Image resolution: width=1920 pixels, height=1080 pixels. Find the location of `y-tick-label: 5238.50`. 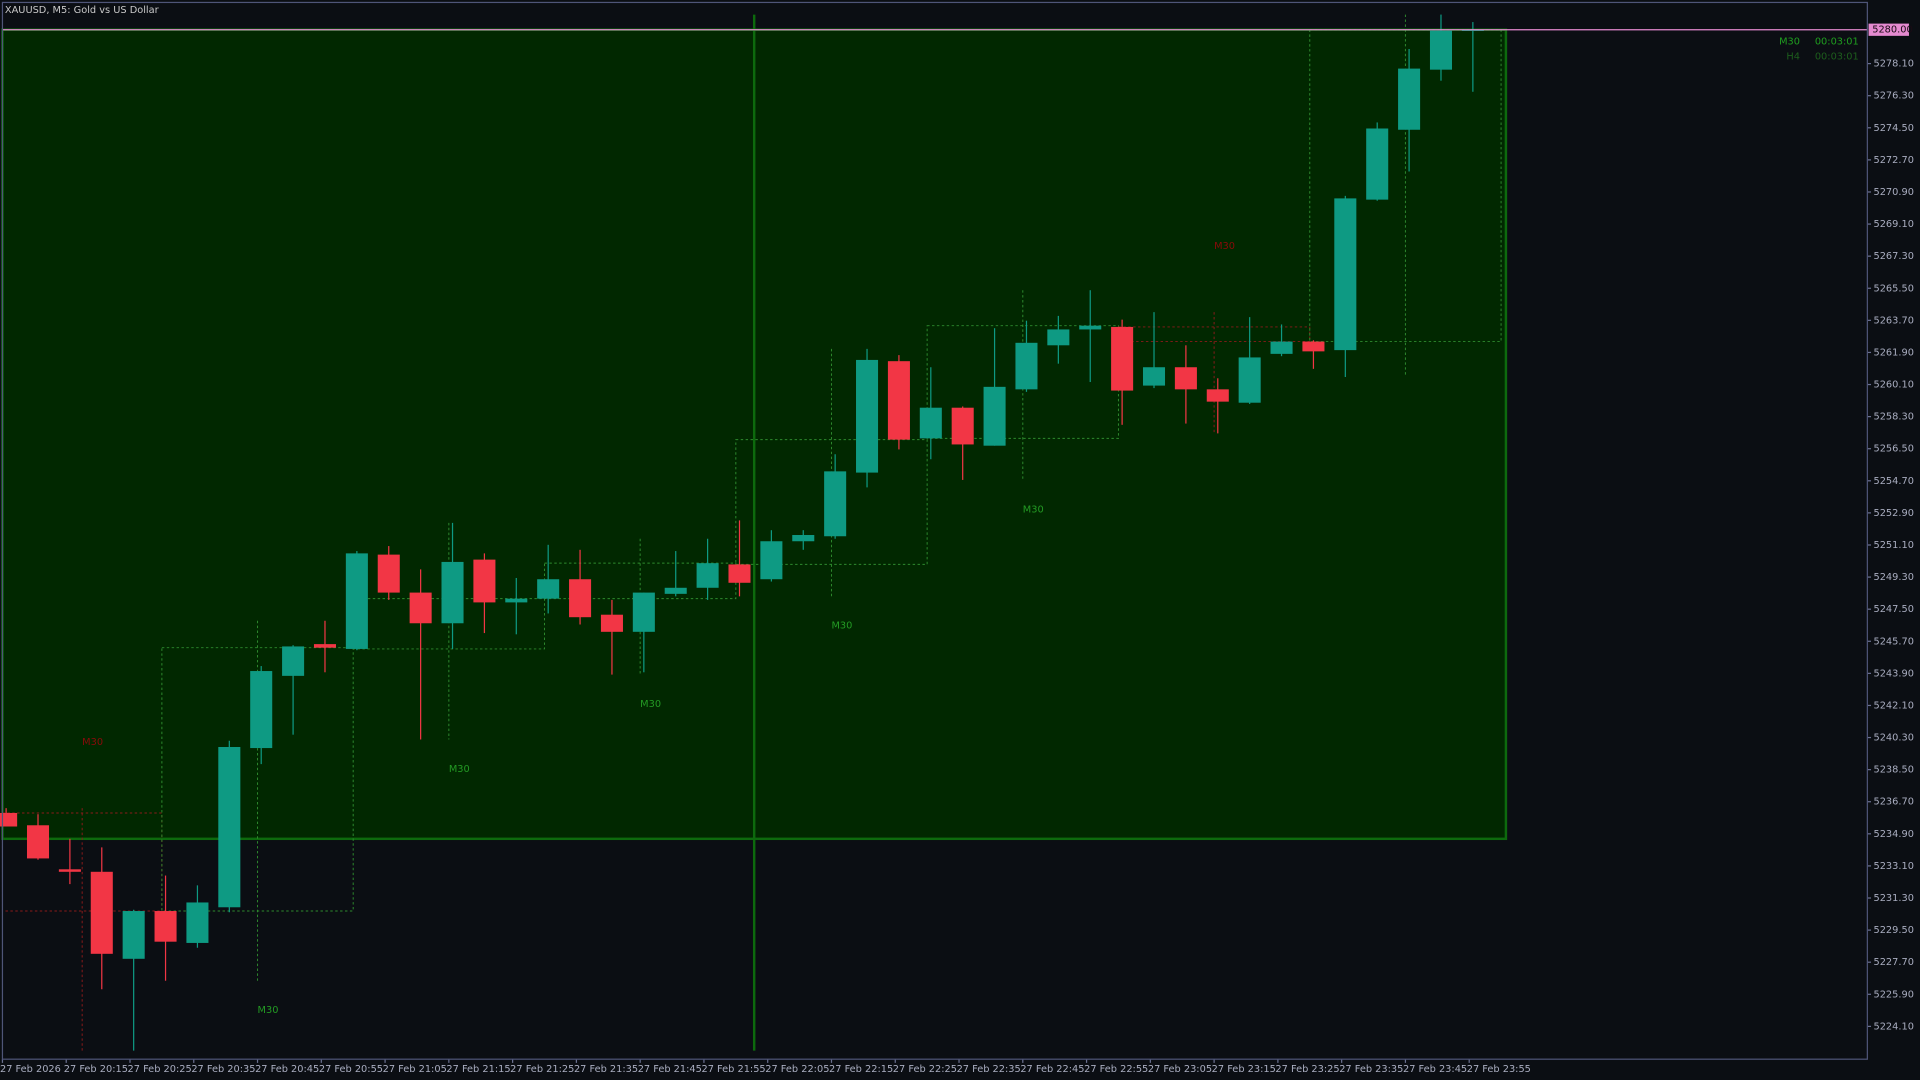

y-tick-label: 5238.50 is located at coordinates (1893, 770).